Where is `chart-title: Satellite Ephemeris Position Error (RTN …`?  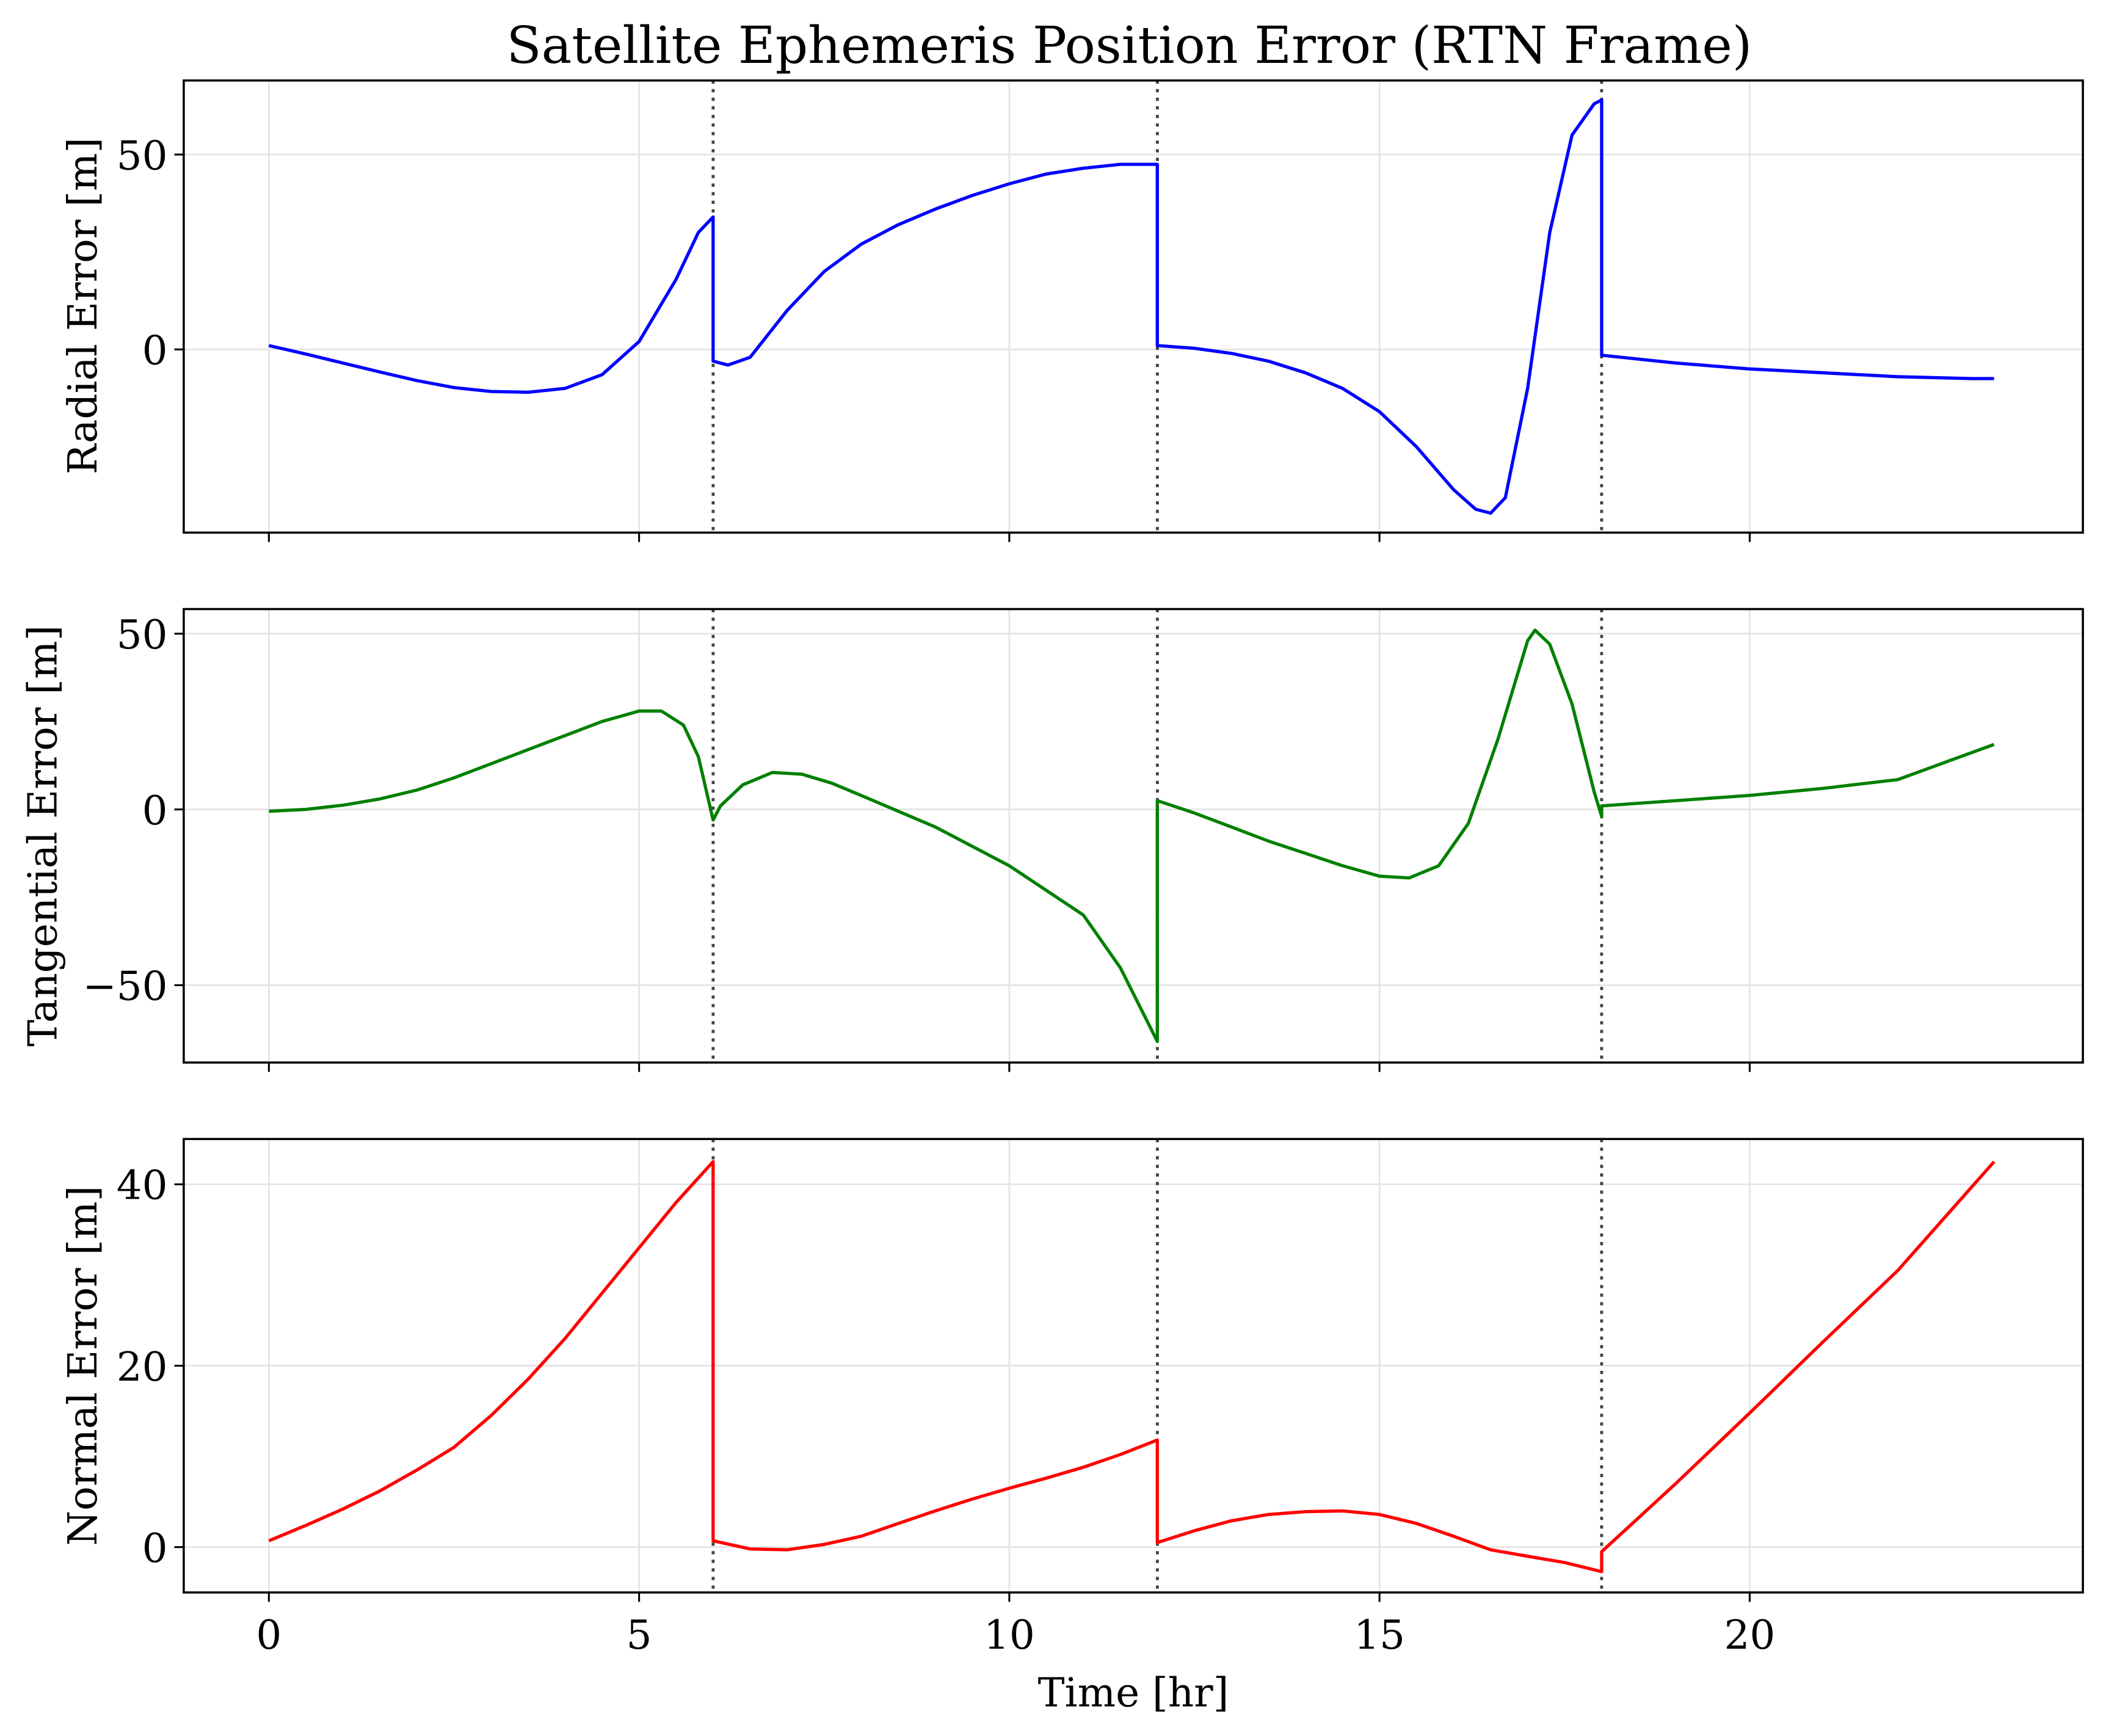 chart-title: Satellite Ephemeris Position Error (RTN … is located at coordinates (1129, 46).